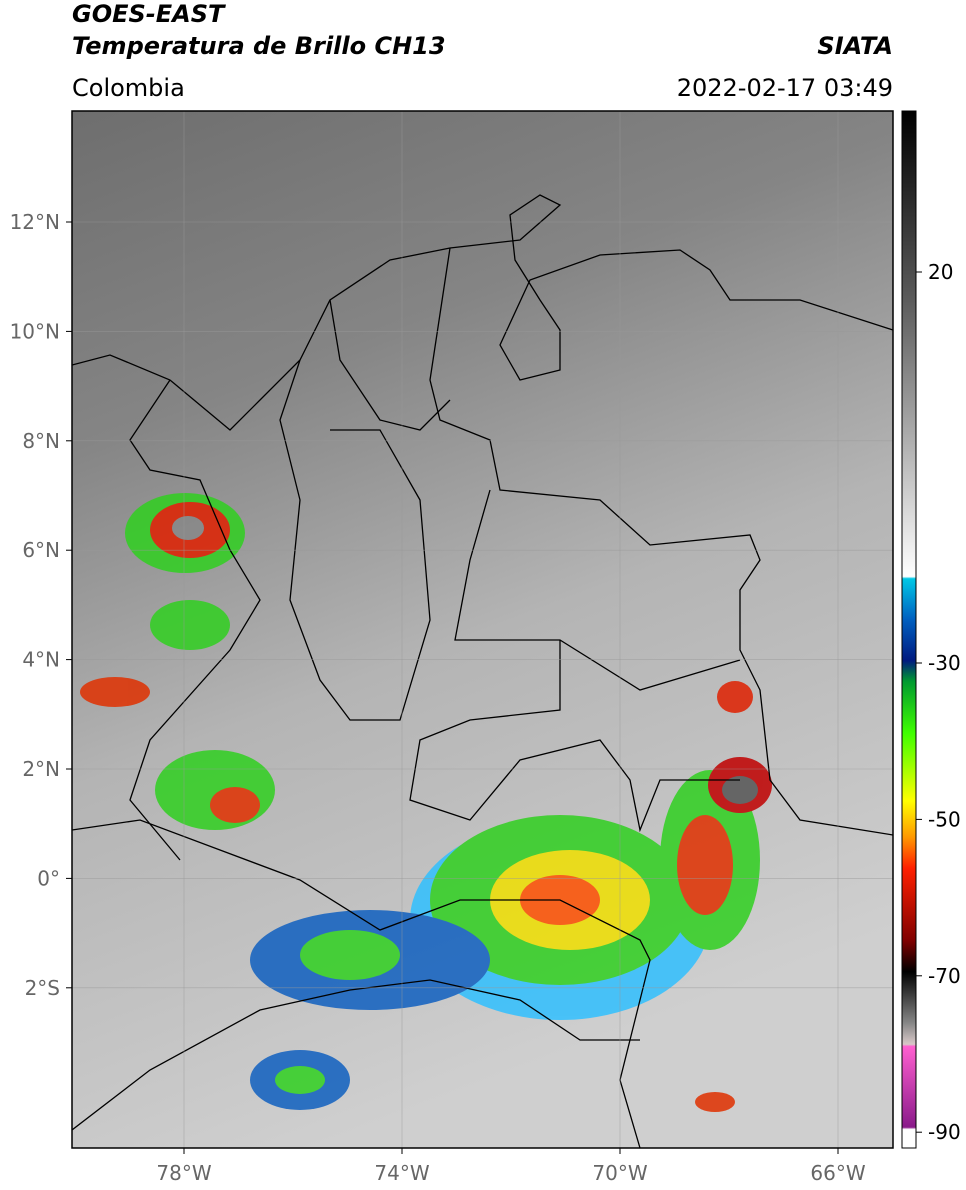 Image resolution: width=966 pixels, height=1190 pixels. I want to click on region: Colombia, so click(128, 88).